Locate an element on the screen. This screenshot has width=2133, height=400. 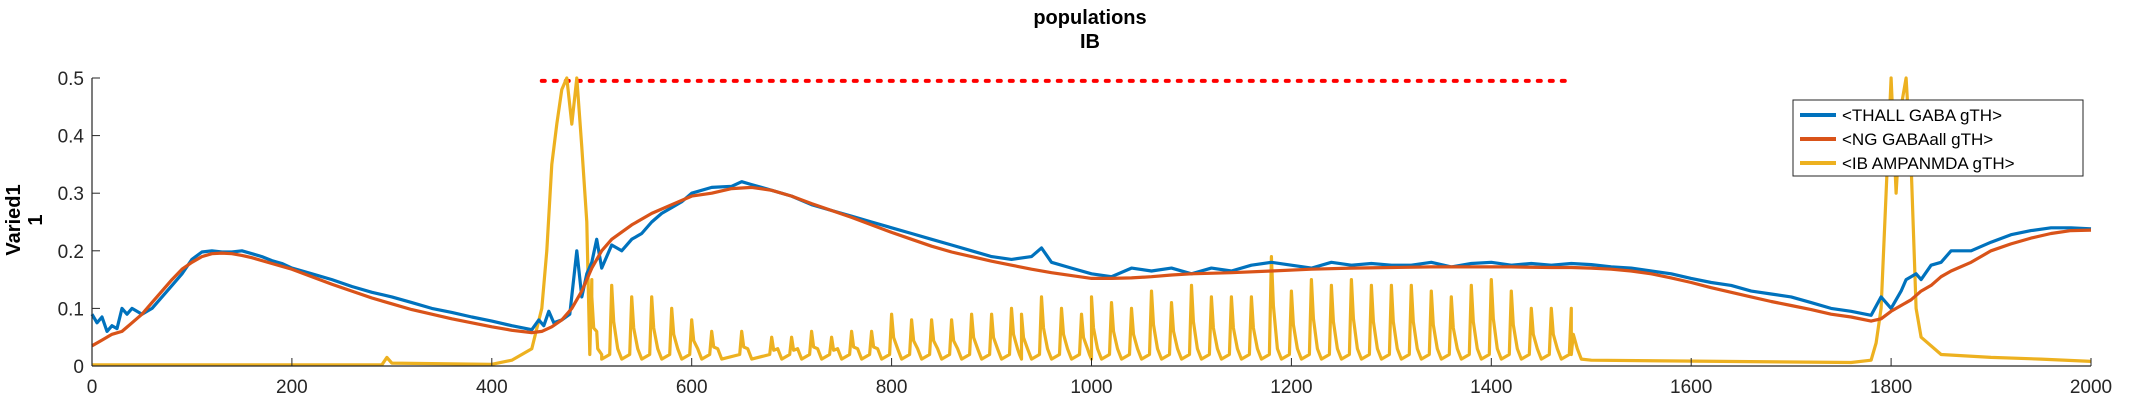
y-axis-label-line1: Varied1 is located at coordinates (14, 219).